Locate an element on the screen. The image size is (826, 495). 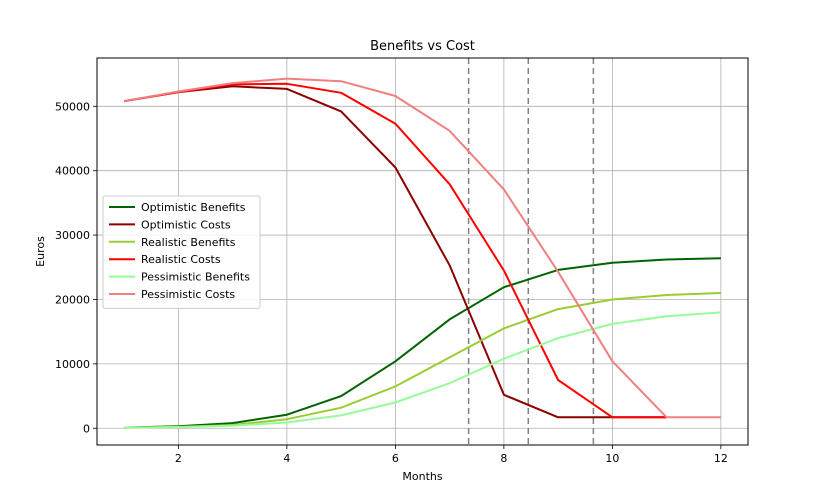
y-axis-label: Euros is located at coordinates (40, 251).